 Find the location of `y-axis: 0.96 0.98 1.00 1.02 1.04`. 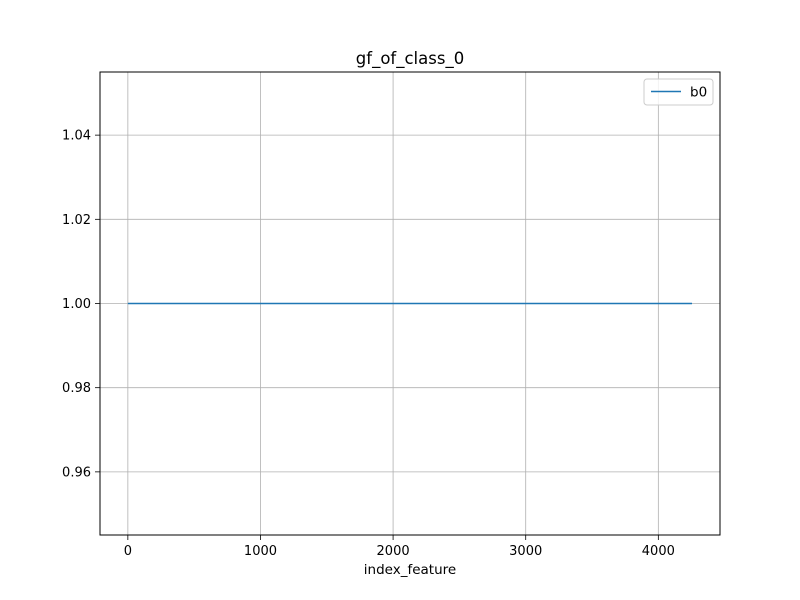

y-axis: 0.96 0.98 1.00 1.02 1.04 is located at coordinates (81, 304).